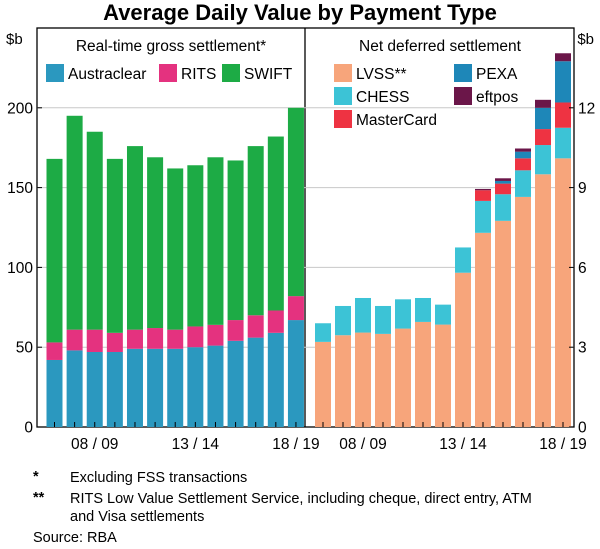 This screenshot has height=549, width=600. Describe the element at coordinates (562, 444) in the screenshot. I see `dns-x-tick-label: 18 / 19` at that location.